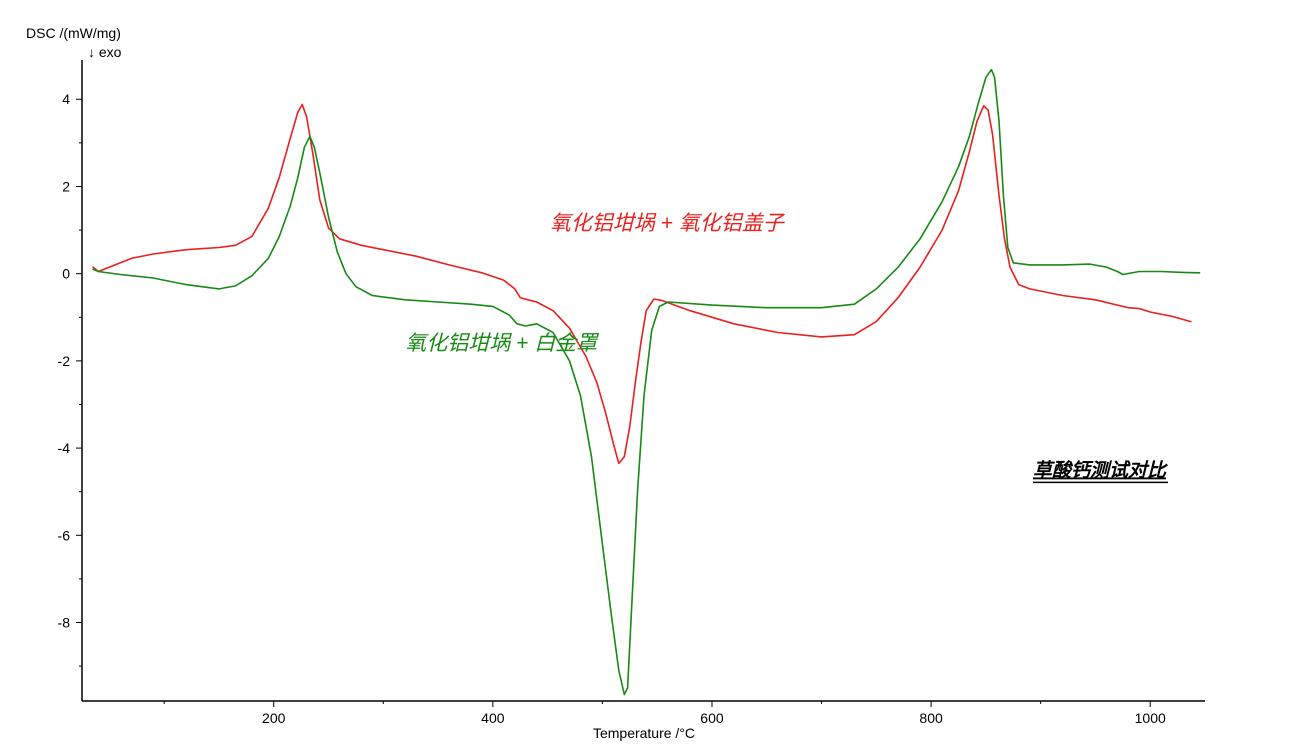  Describe the element at coordinates (1150, 718) in the screenshot. I see `x-tick-label: 1000` at that location.